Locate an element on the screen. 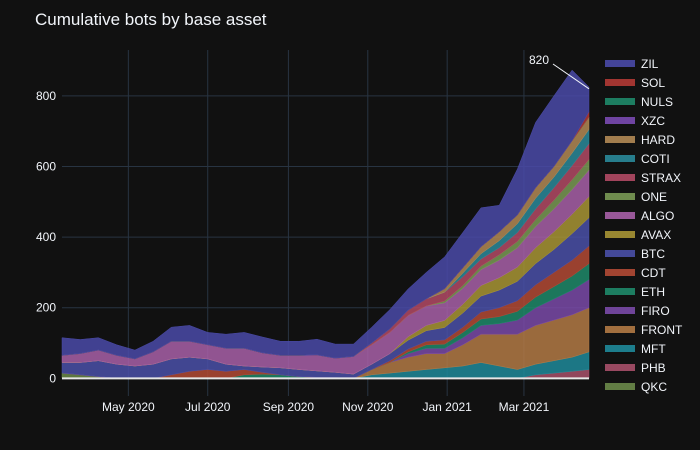 Image resolution: width=700 pixels, height=450 pixels. x-tick-label: Jan 2021 is located at coordinates (447, 407).